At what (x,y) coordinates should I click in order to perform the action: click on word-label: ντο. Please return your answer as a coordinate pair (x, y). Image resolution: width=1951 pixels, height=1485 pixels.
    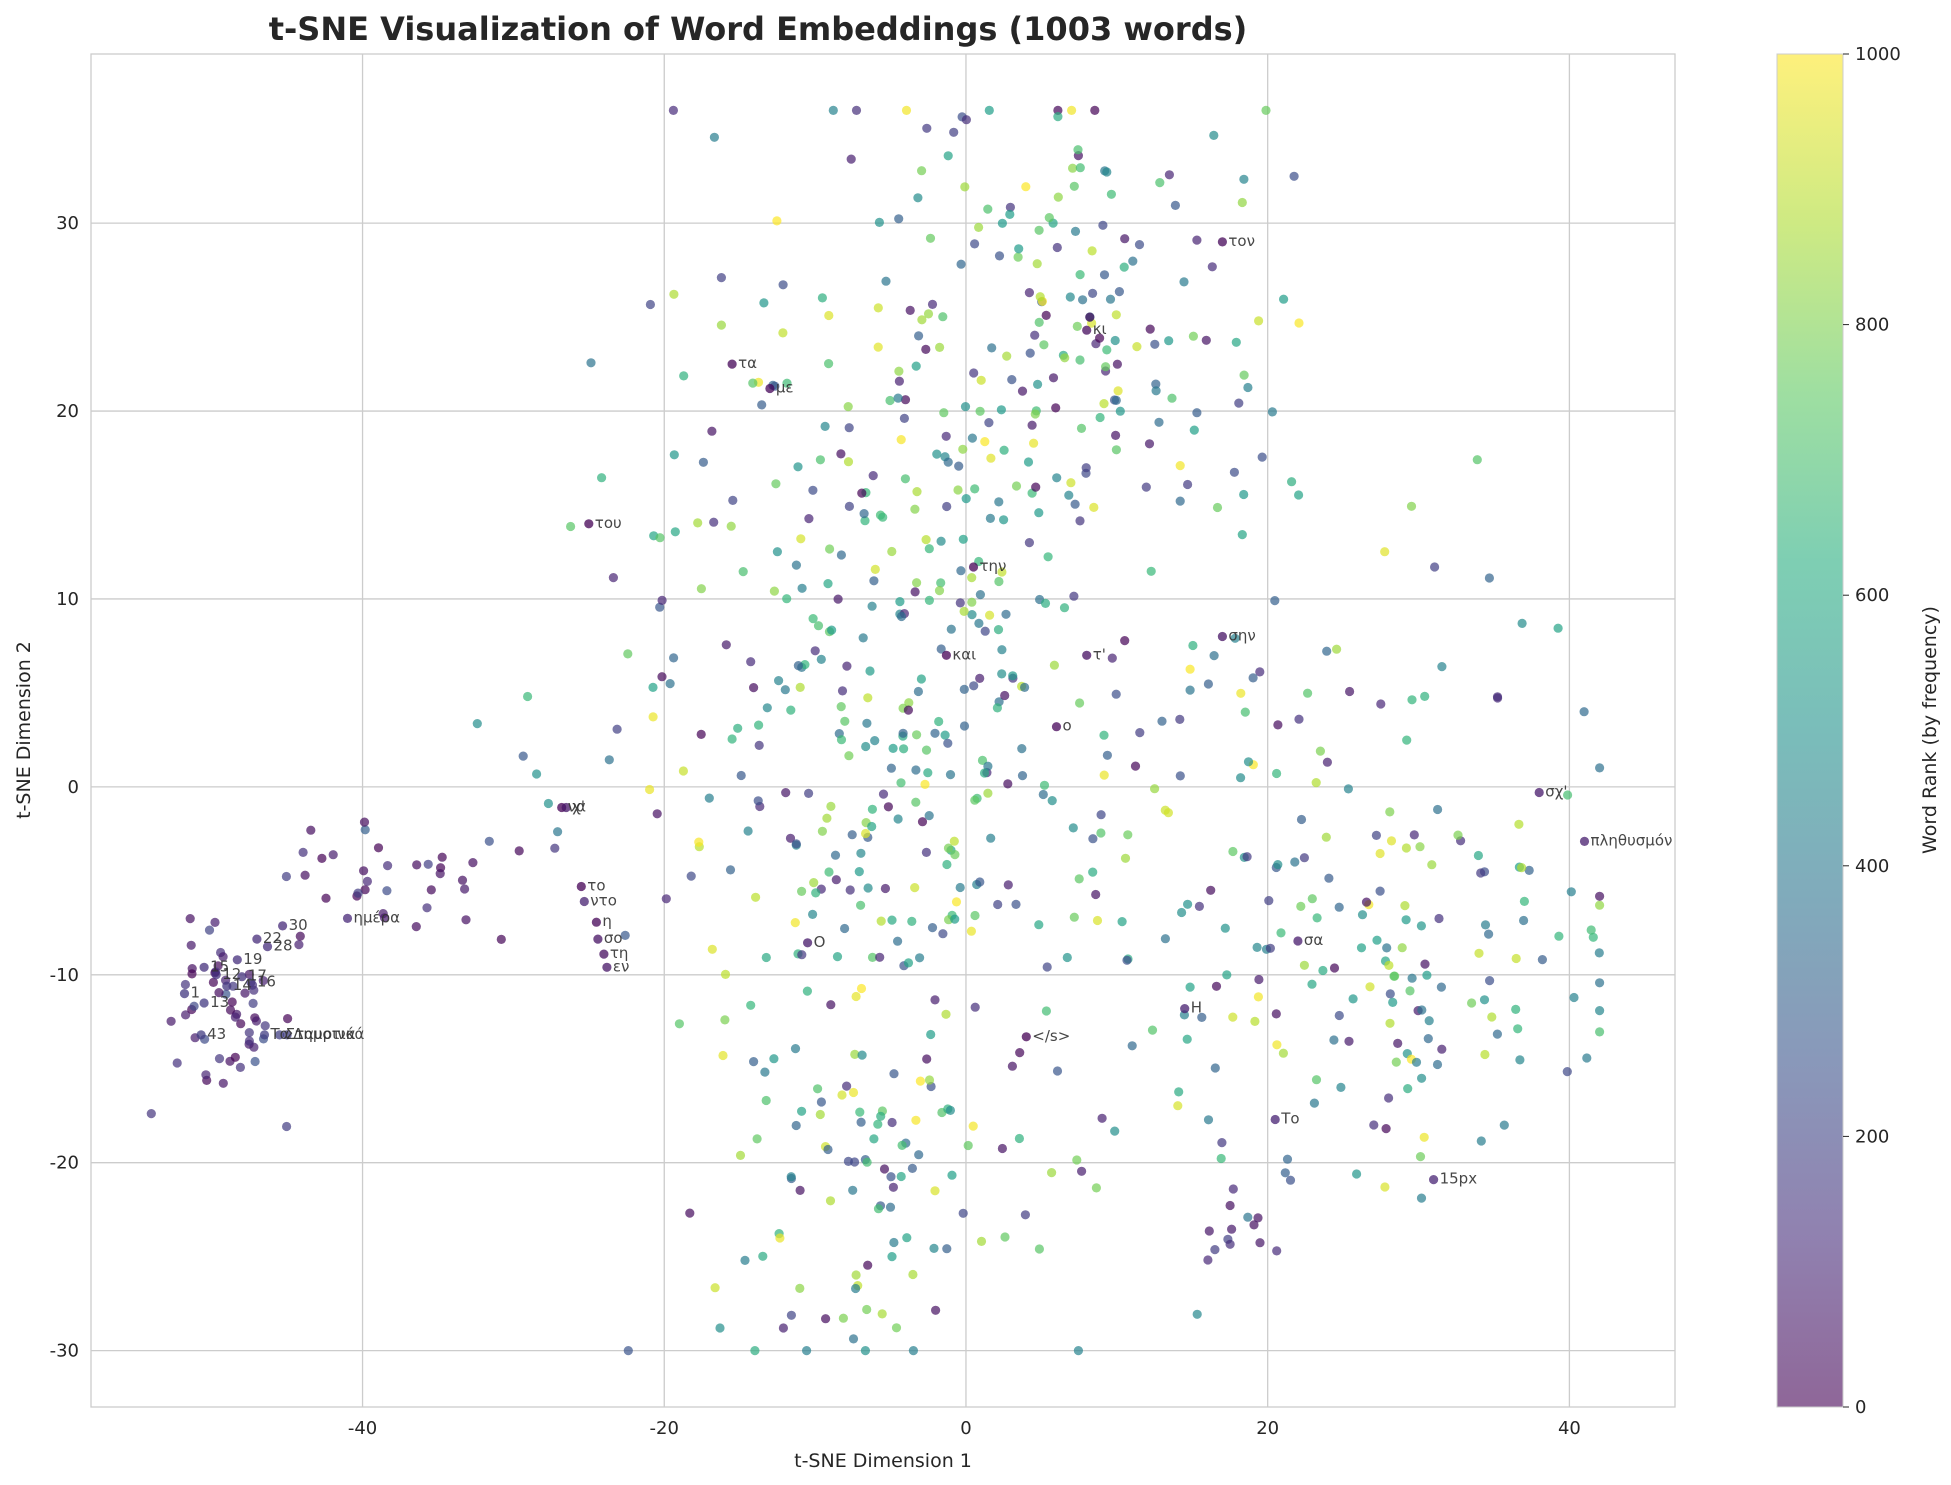
    Looking at the image, I should click on (603, 901).